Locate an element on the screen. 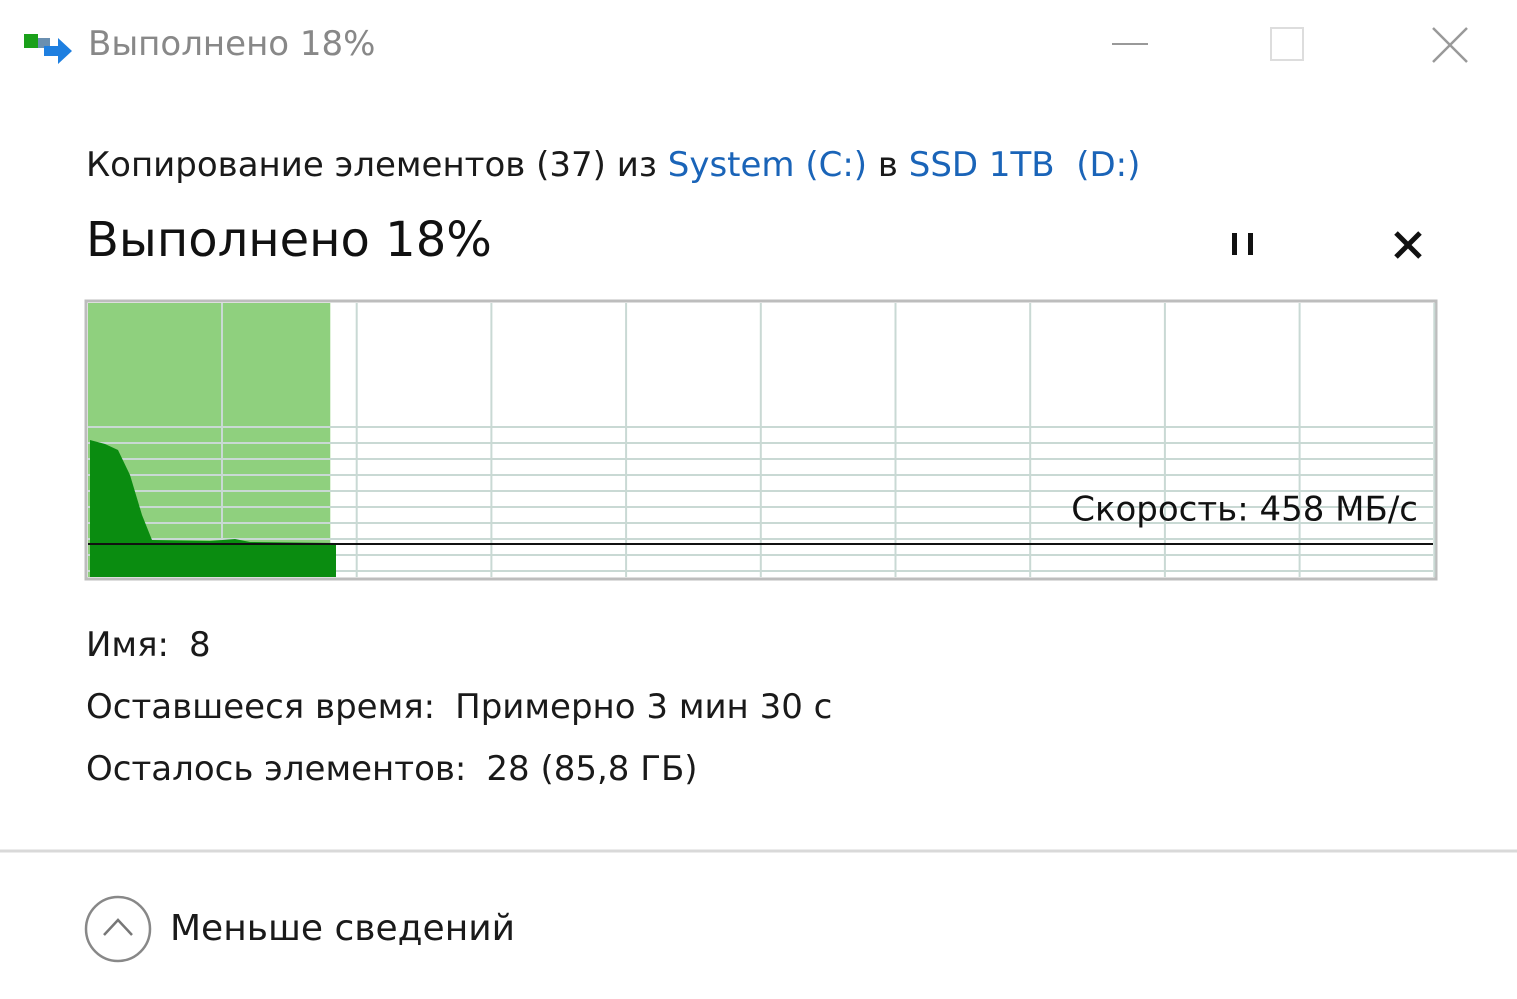 The image size is (1517, 999). progress-title: Выполнено 18% is located at coordinates (289, 240).